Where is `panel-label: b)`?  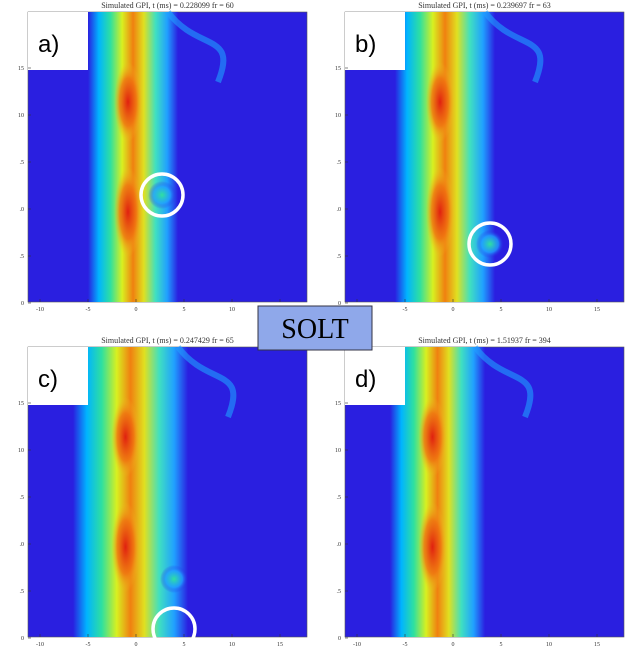 panel-label: b) is located at coordinates (365, 44).